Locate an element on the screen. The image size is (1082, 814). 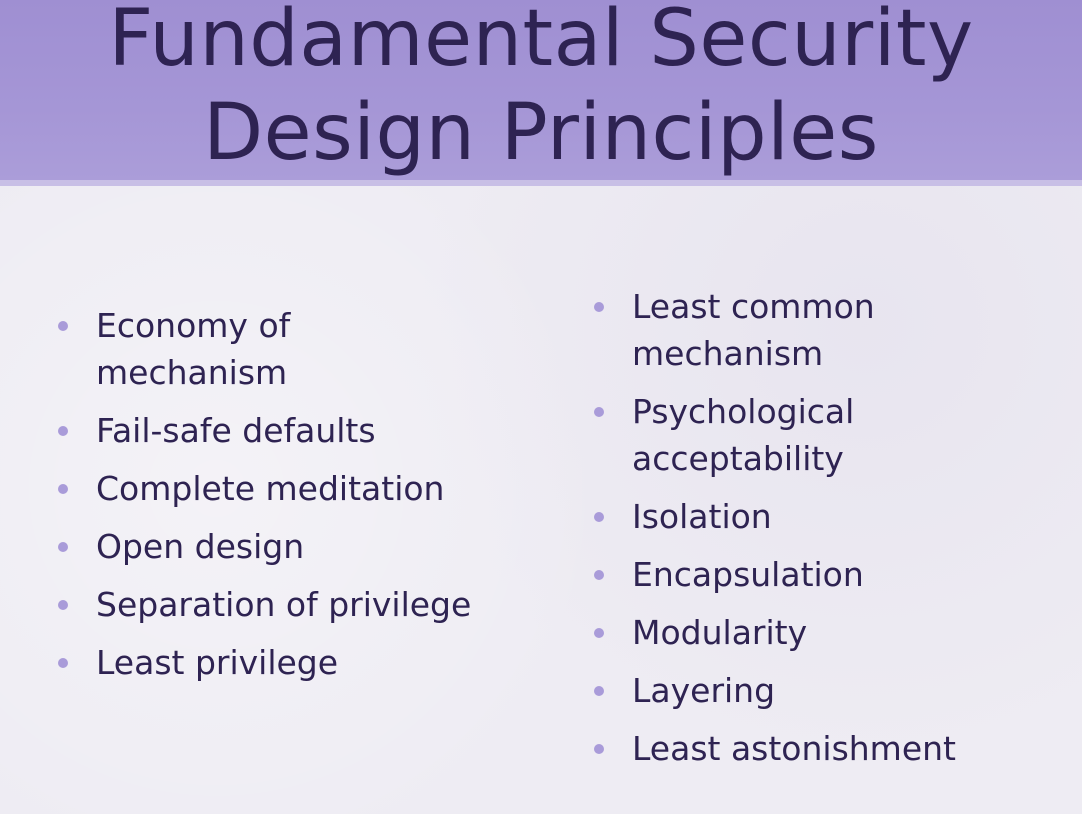
list-item: Complete meditation is located at coordinates (293, 488).